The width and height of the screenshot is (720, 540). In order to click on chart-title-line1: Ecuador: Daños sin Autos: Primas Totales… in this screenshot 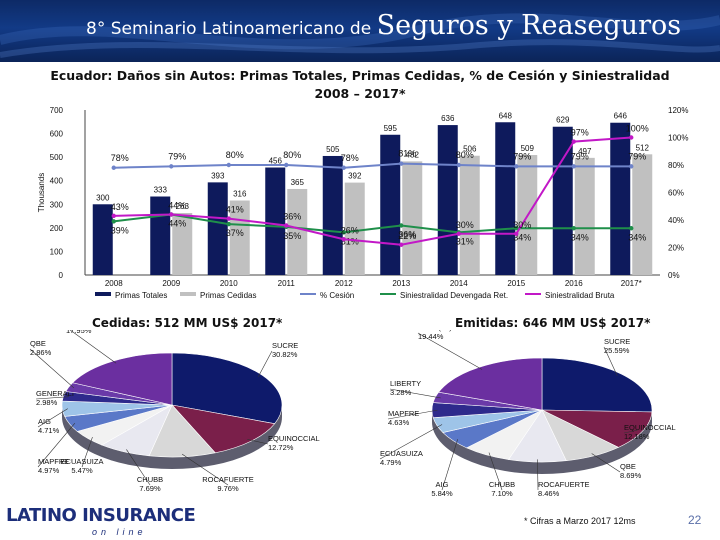, I will do `click(360, 75)`.